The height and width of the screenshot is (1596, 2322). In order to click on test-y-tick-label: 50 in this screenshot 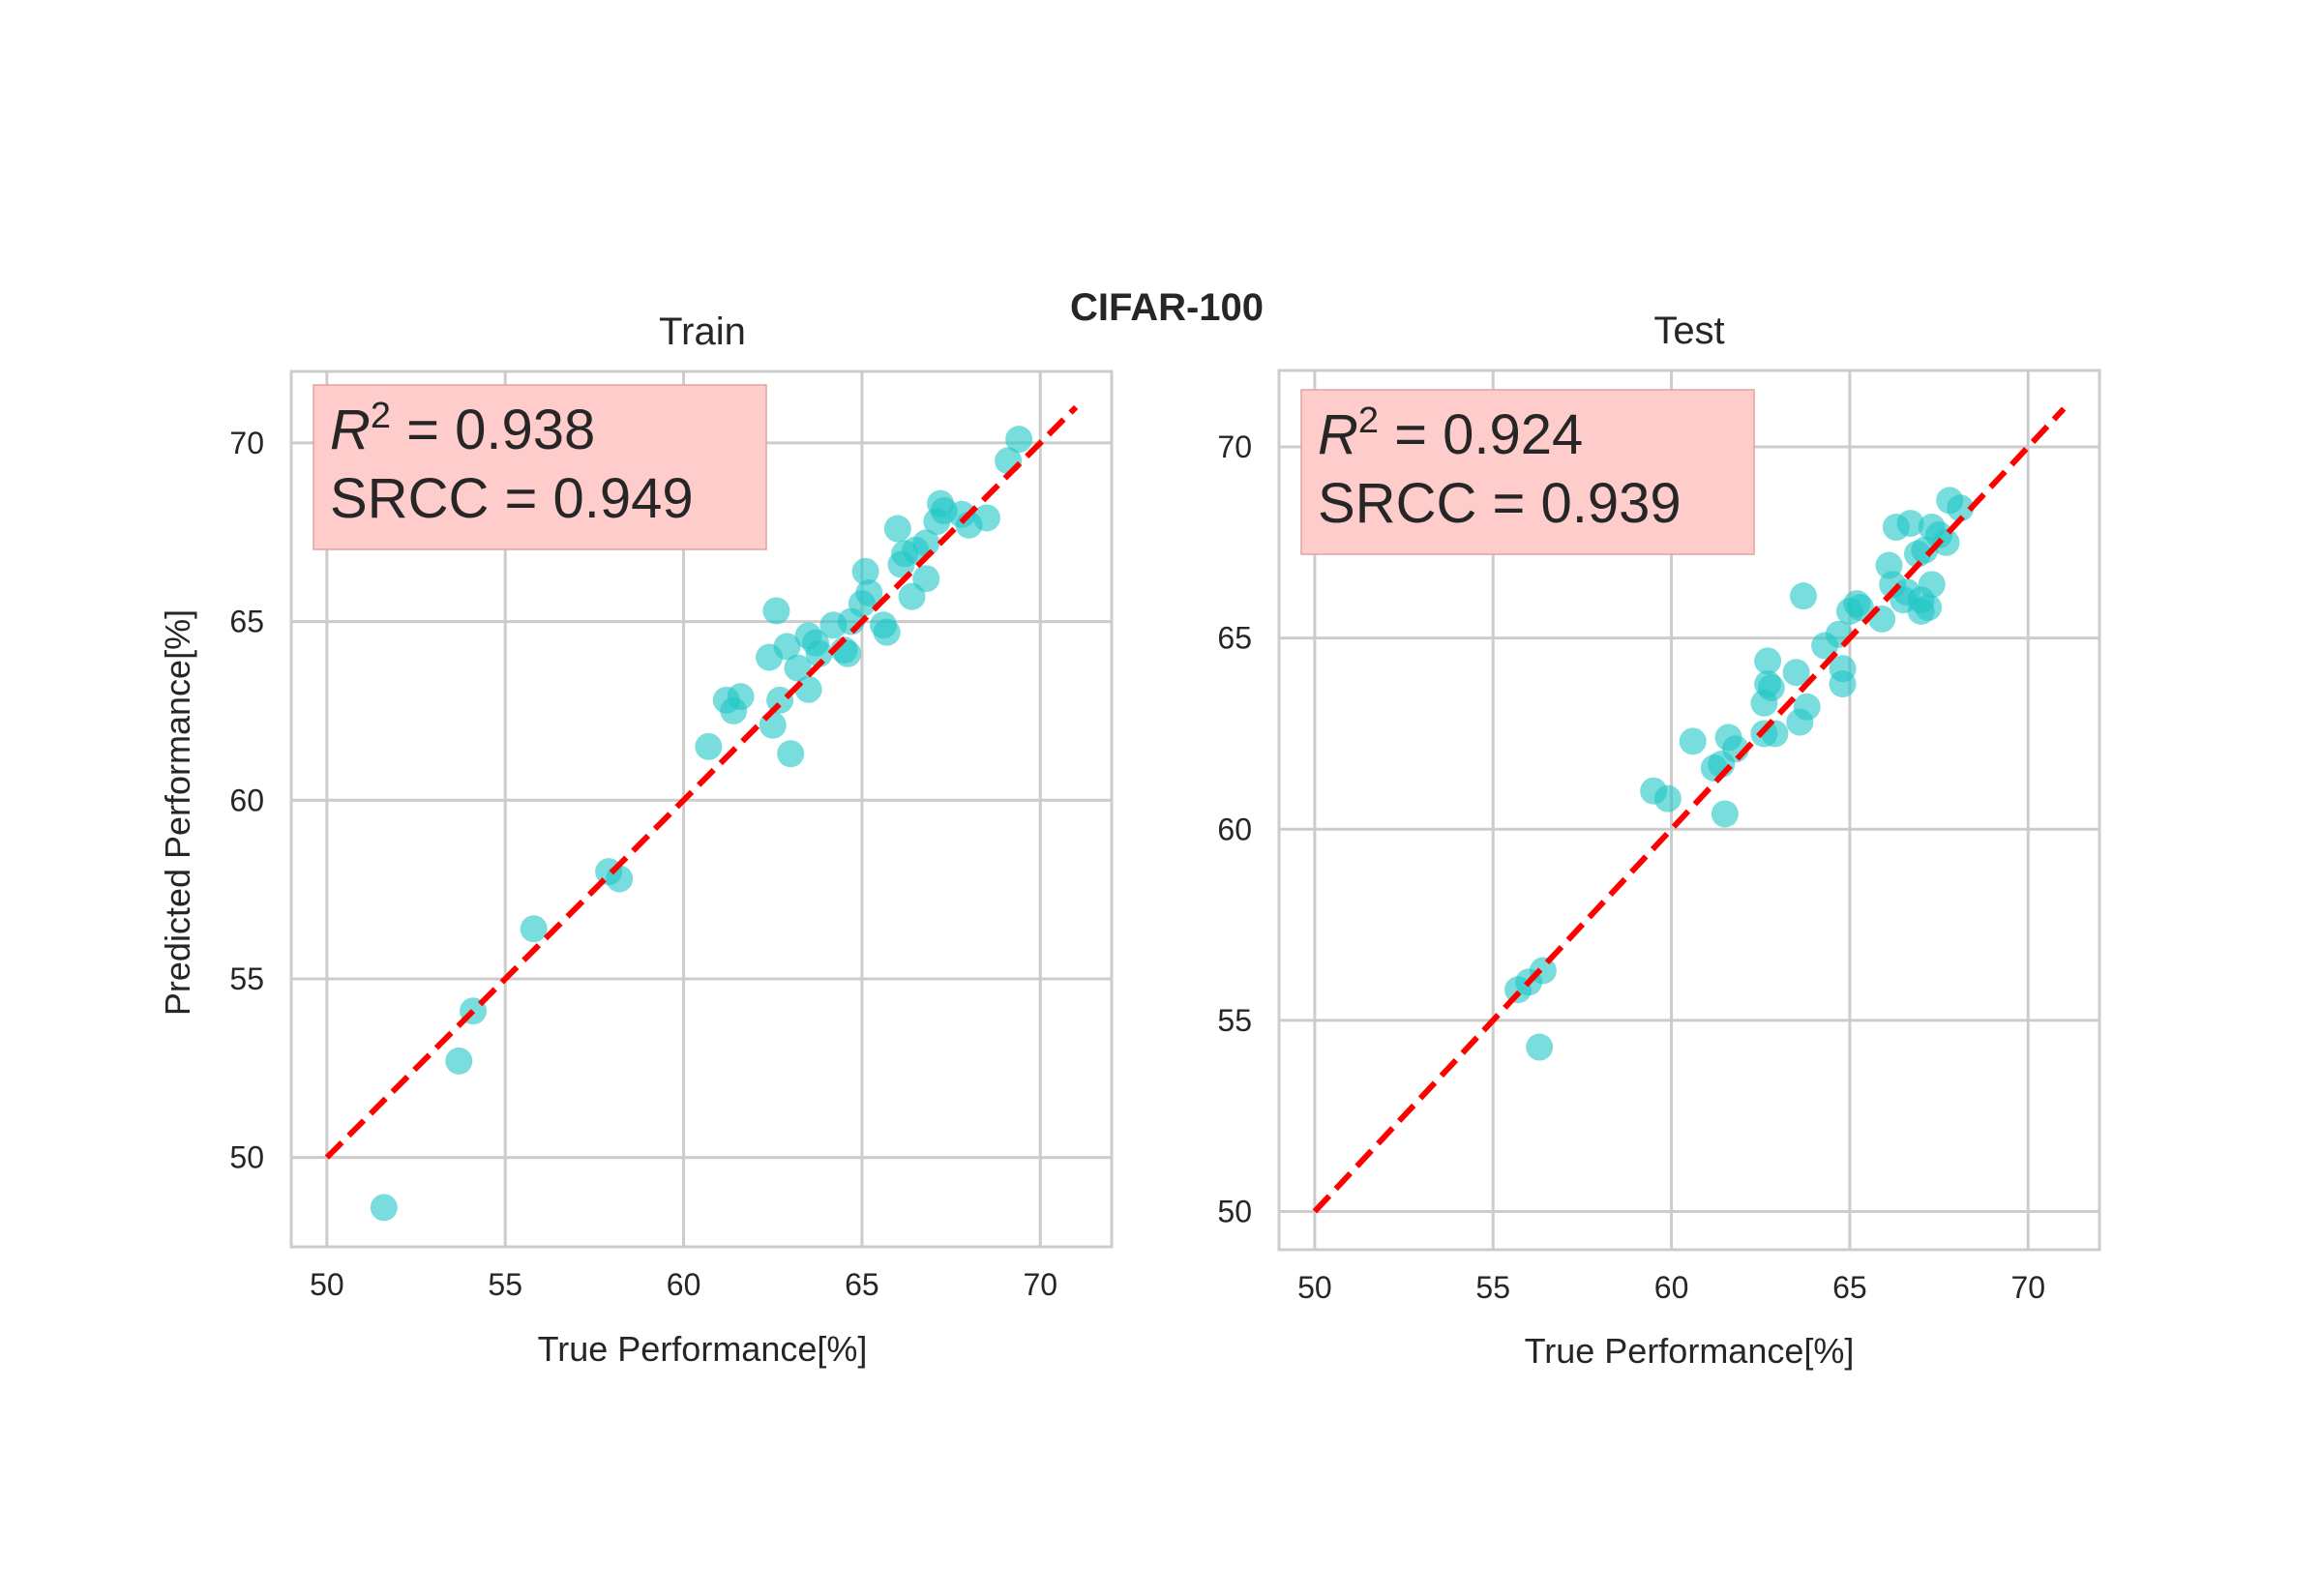, I will do `click(1234, 1211)`.